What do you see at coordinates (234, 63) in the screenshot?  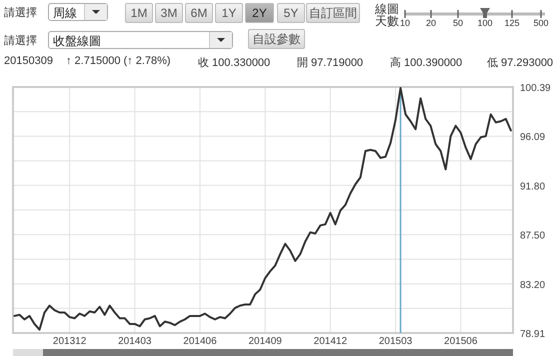 I see `text: 收 100.330000` at bounding box center [234, 63].